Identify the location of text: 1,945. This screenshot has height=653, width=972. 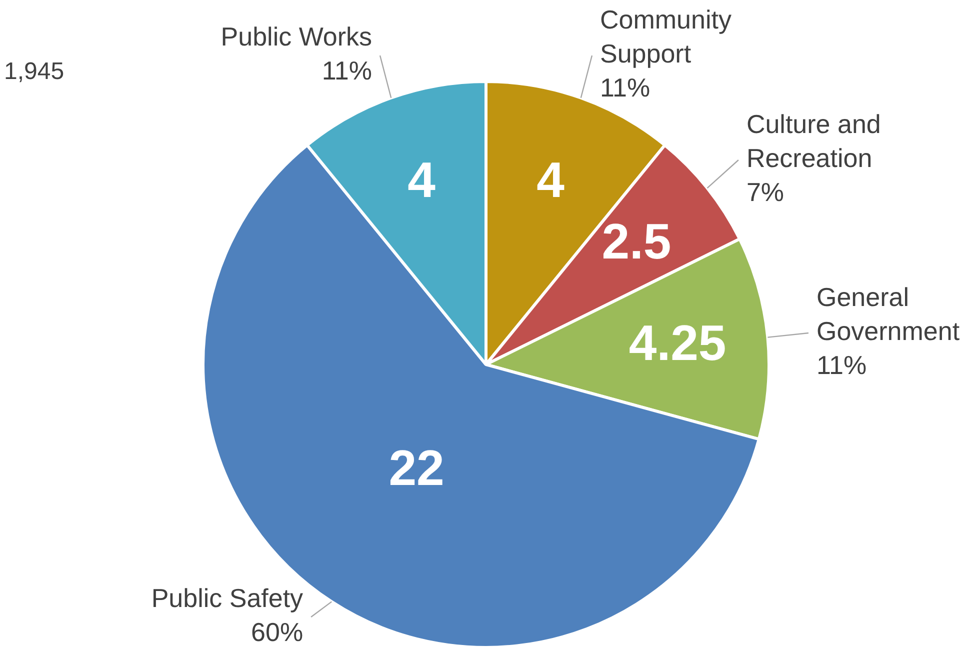
(34, 72).